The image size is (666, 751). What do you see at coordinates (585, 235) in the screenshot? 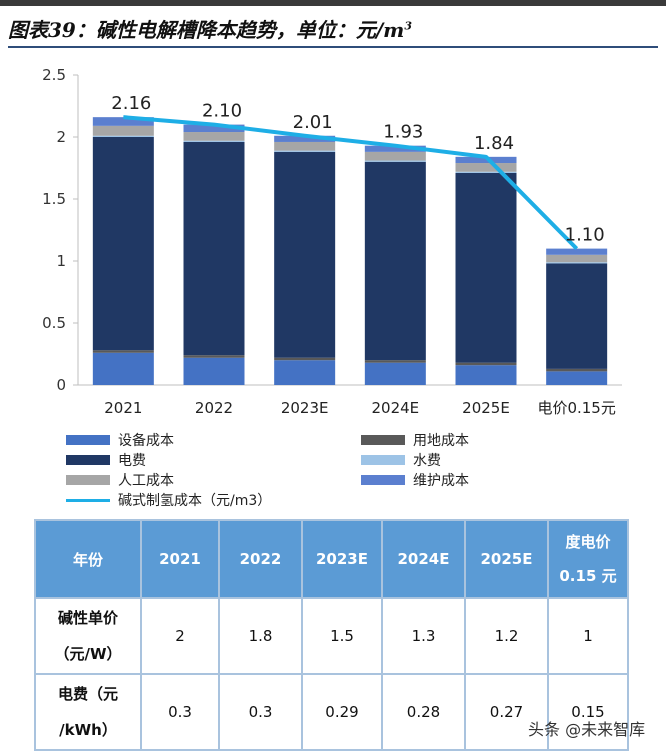
I see `data-label: 1.10` at bounding box center [585, 235].